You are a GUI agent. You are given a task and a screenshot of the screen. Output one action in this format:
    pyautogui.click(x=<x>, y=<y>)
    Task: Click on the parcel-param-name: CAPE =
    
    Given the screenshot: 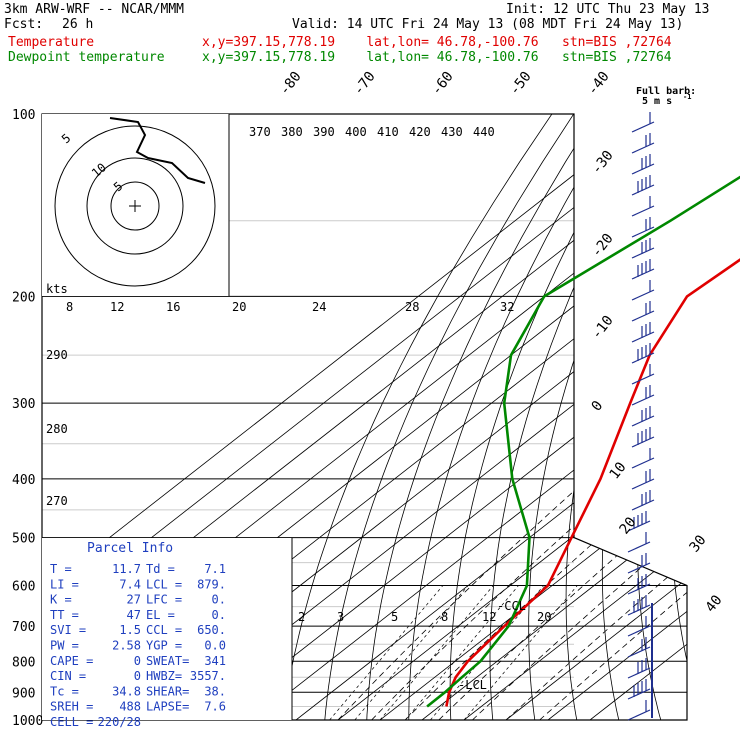 What is the action you would take?
    pyautogui.click(x=71, y=661)
    